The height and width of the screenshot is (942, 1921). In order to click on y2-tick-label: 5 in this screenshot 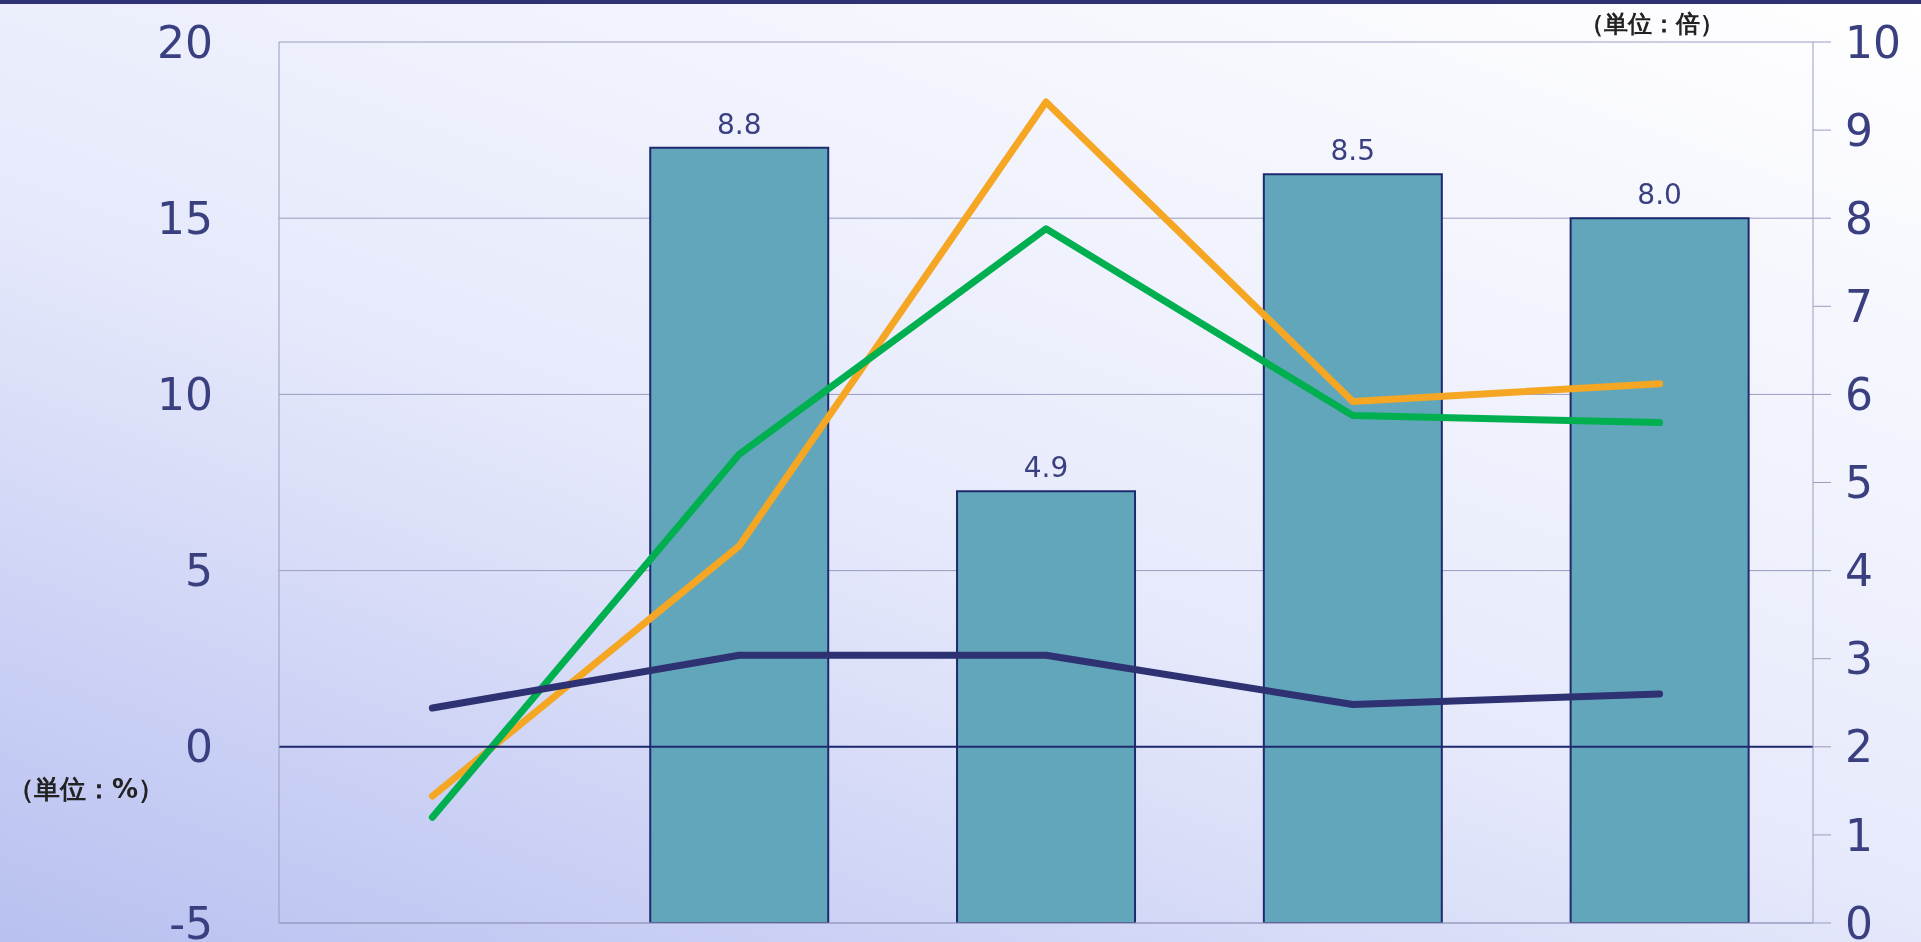, I will do `click(1859, 483)`.